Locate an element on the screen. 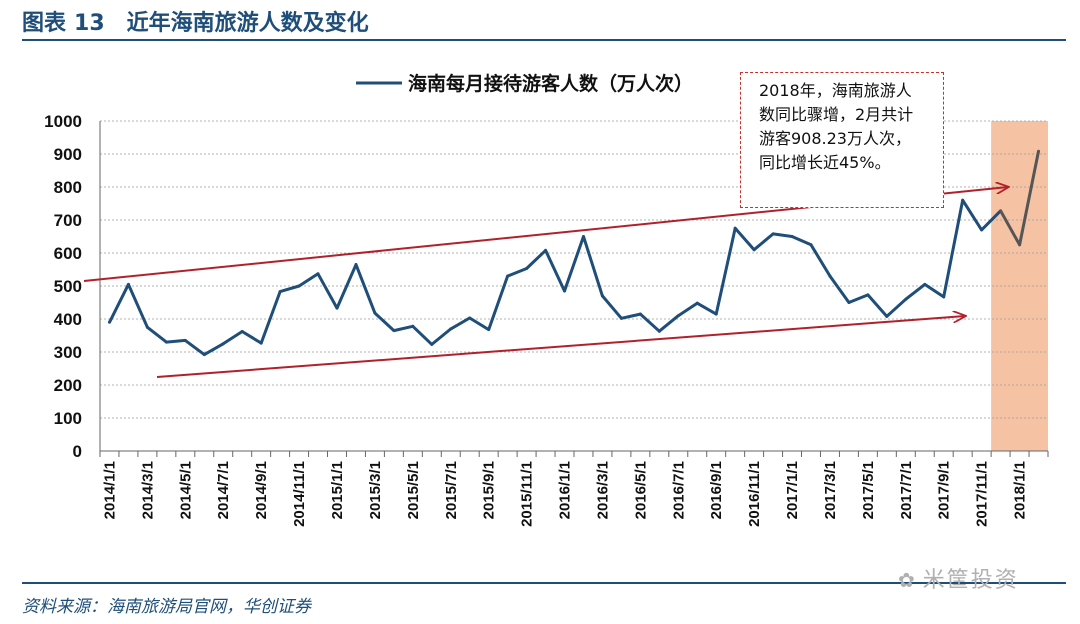 The width and height of the screenshot is (1080, 624). x-tick-label: 2014/7/1 is located at coordinates (223, 490).